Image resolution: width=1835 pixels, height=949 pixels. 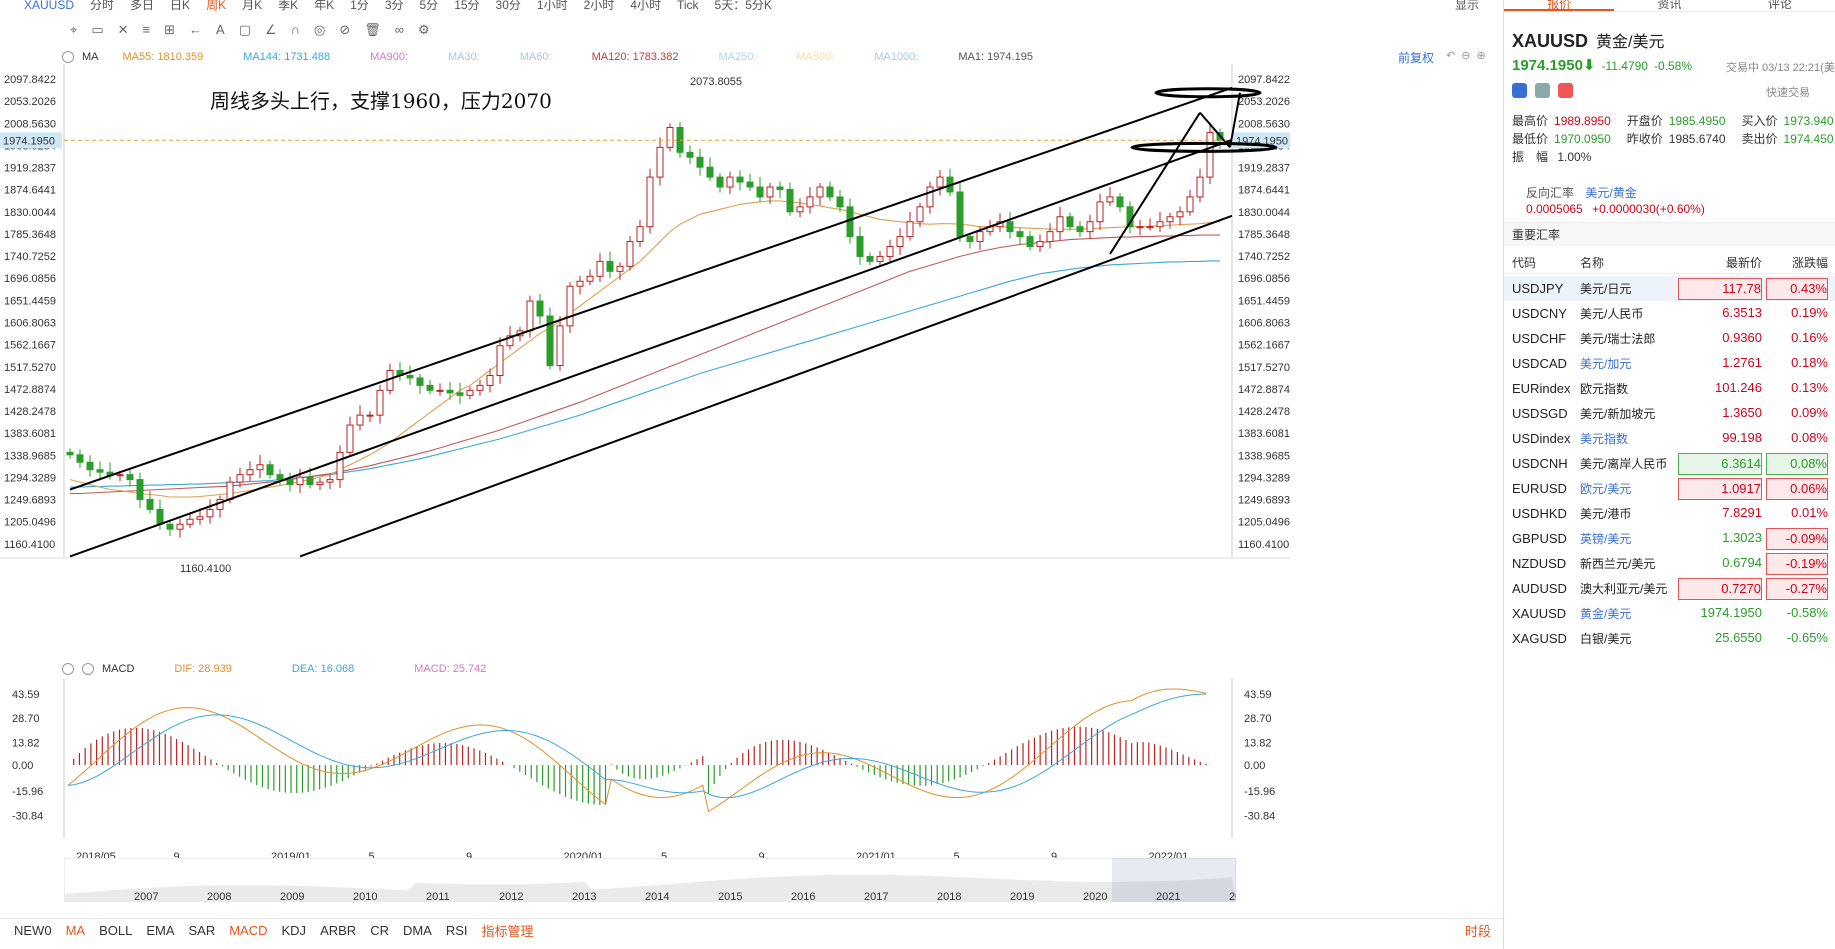 I want to click on rate-row: USDCNH 美元/离岸人民币 6.3614 0.08%, so click(x=1669, y=463).